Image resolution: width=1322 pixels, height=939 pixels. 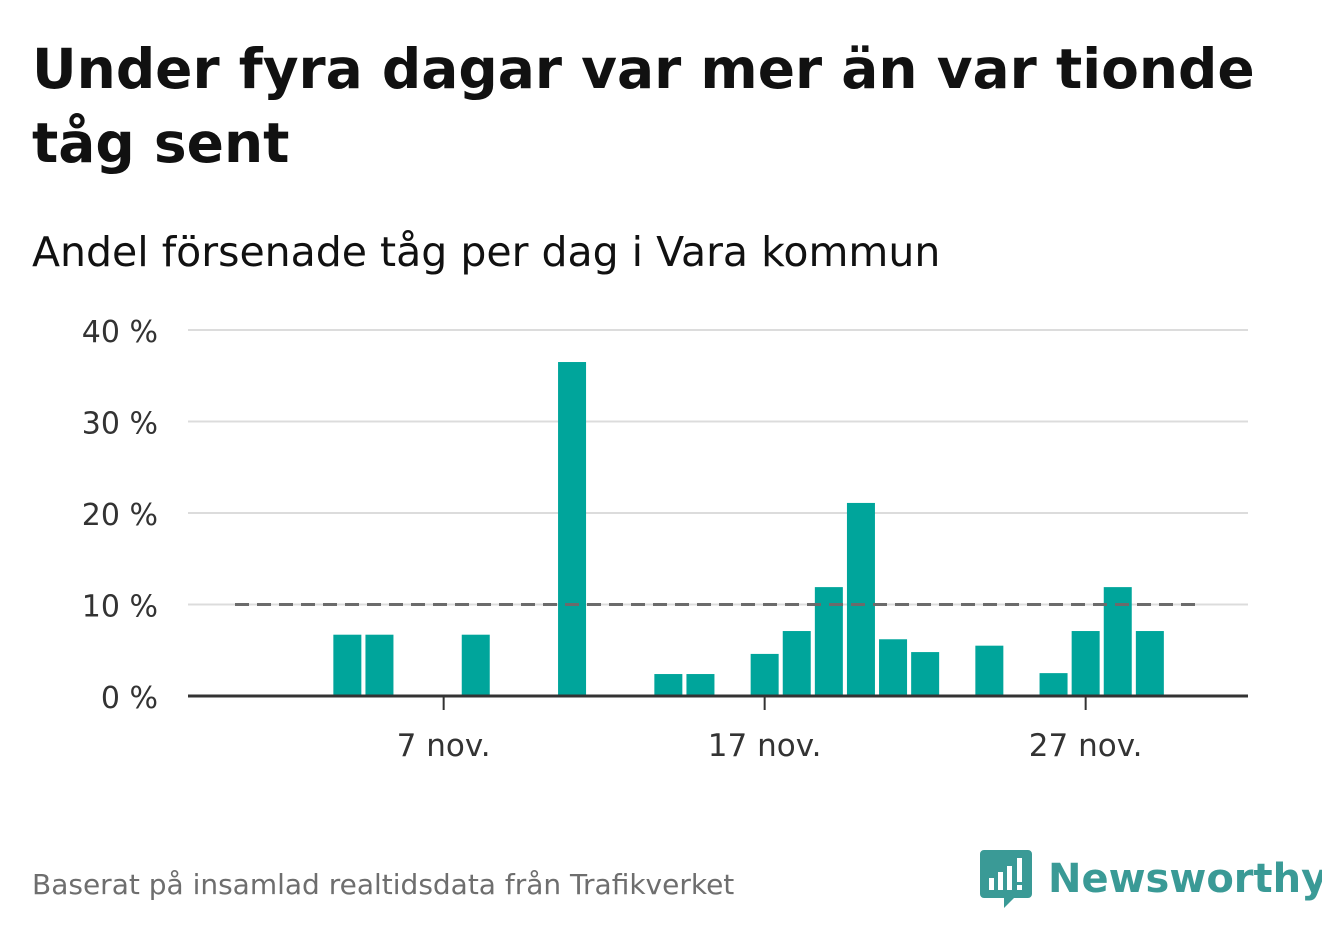 What do you see at coordinates (444, 746) in the screenshot?
I see `x-tick-label: 7 nov.` at bounding box center [444, 746].